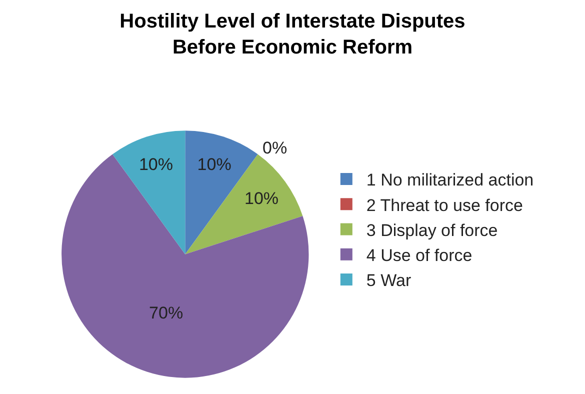  What do you see at coordinates (389, 280) in the screenshot?
I see `legend-label: 5 War` at bounding box center [389, 280].